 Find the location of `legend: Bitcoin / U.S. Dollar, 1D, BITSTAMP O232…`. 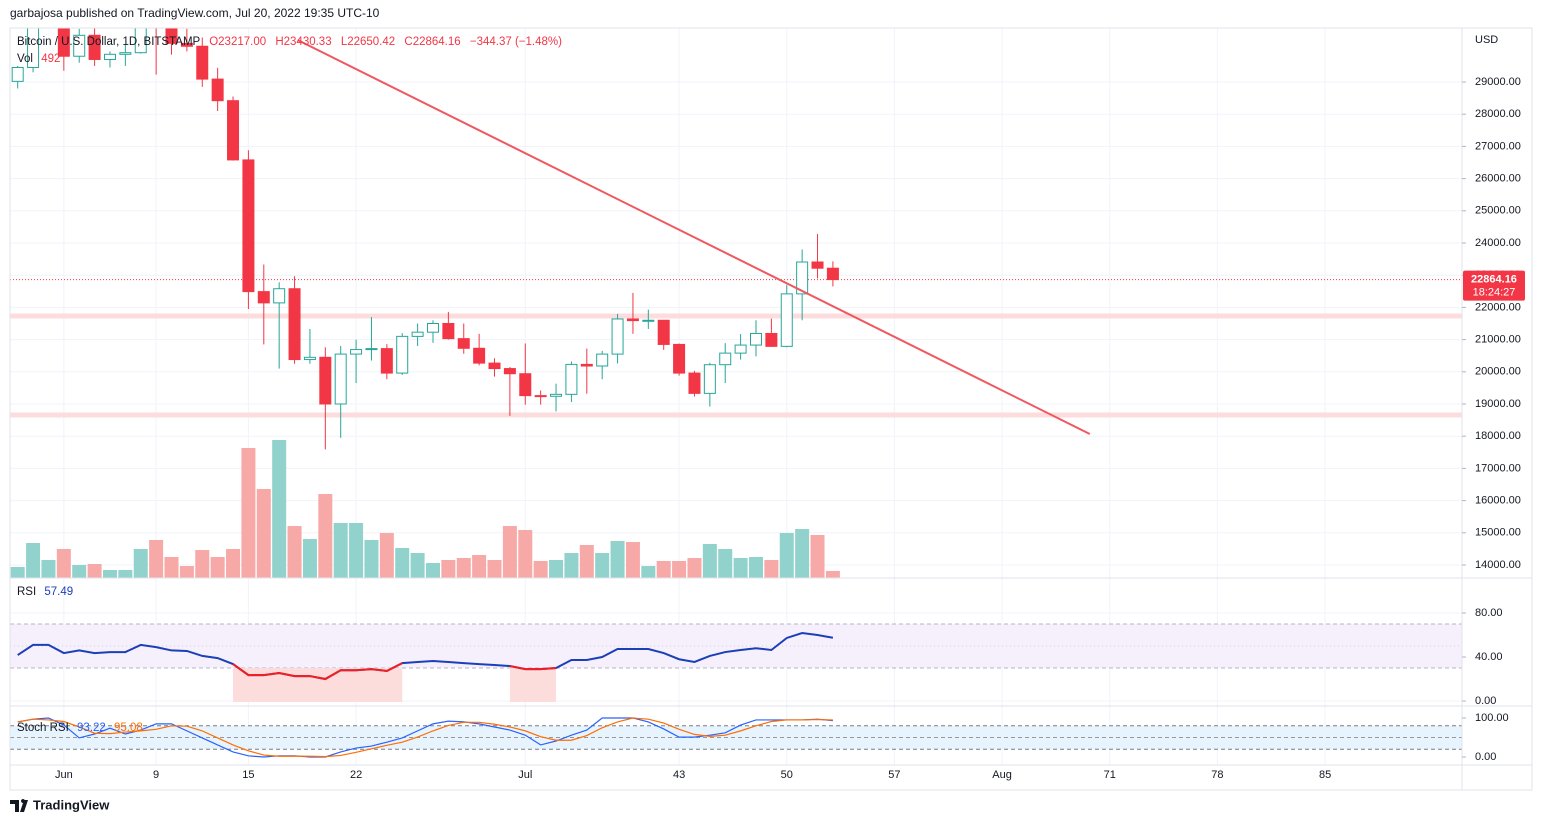

legend: Bitcoin / U.S. Dollar, 1D, BITSTAMP O232… is located at coordinates (289, 42).